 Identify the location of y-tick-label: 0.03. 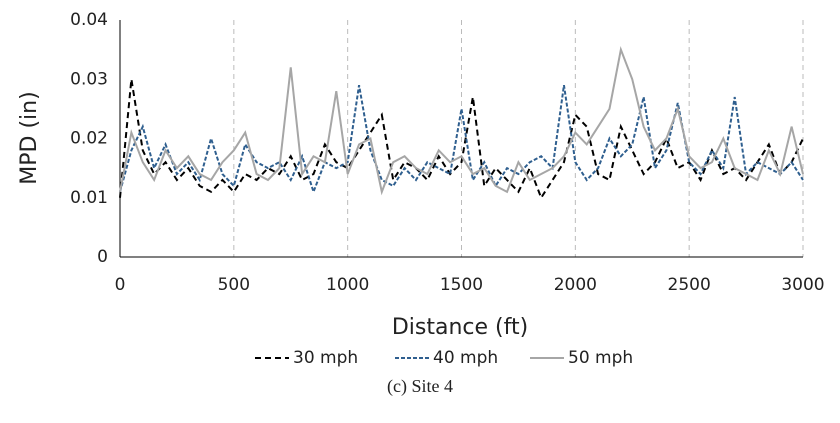
(89, 79).